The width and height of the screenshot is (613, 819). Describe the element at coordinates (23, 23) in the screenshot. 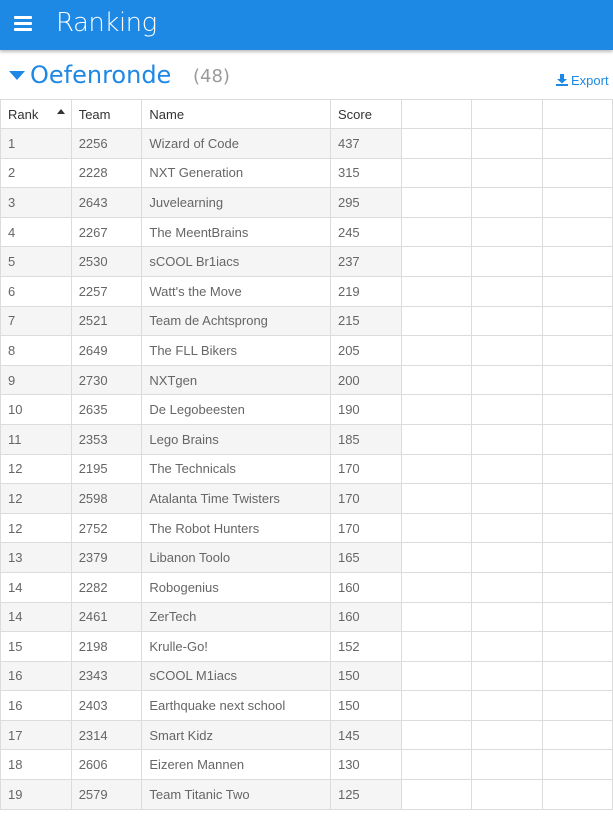

I see `hamburger-menu-icon` at that location.